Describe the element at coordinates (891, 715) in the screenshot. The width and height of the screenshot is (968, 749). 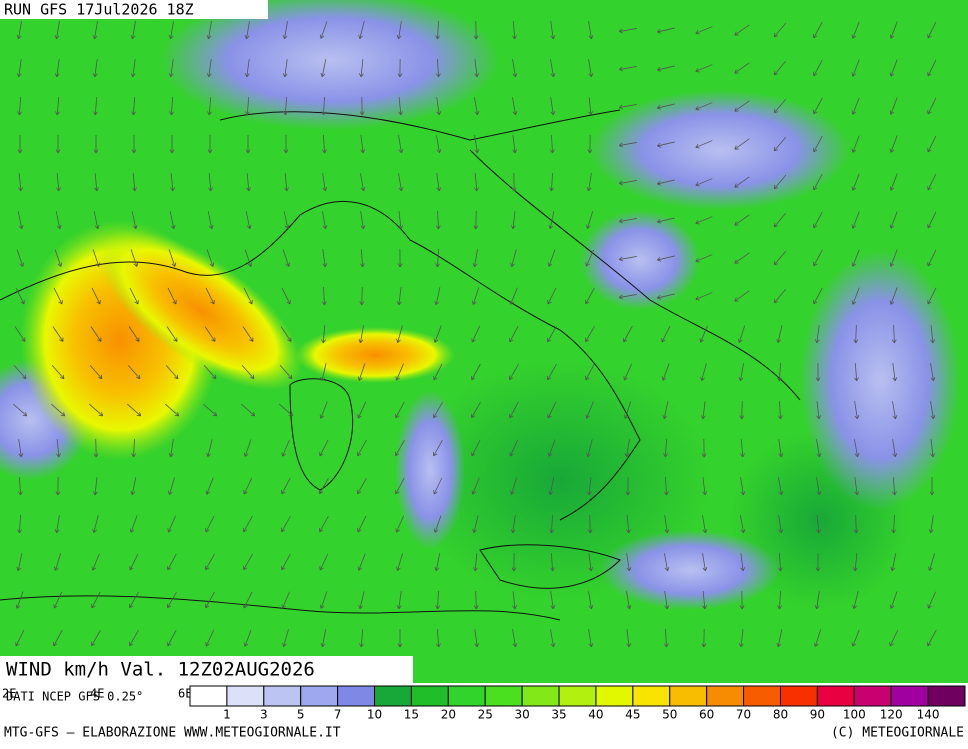
I see `scale-label: 120` at that location.